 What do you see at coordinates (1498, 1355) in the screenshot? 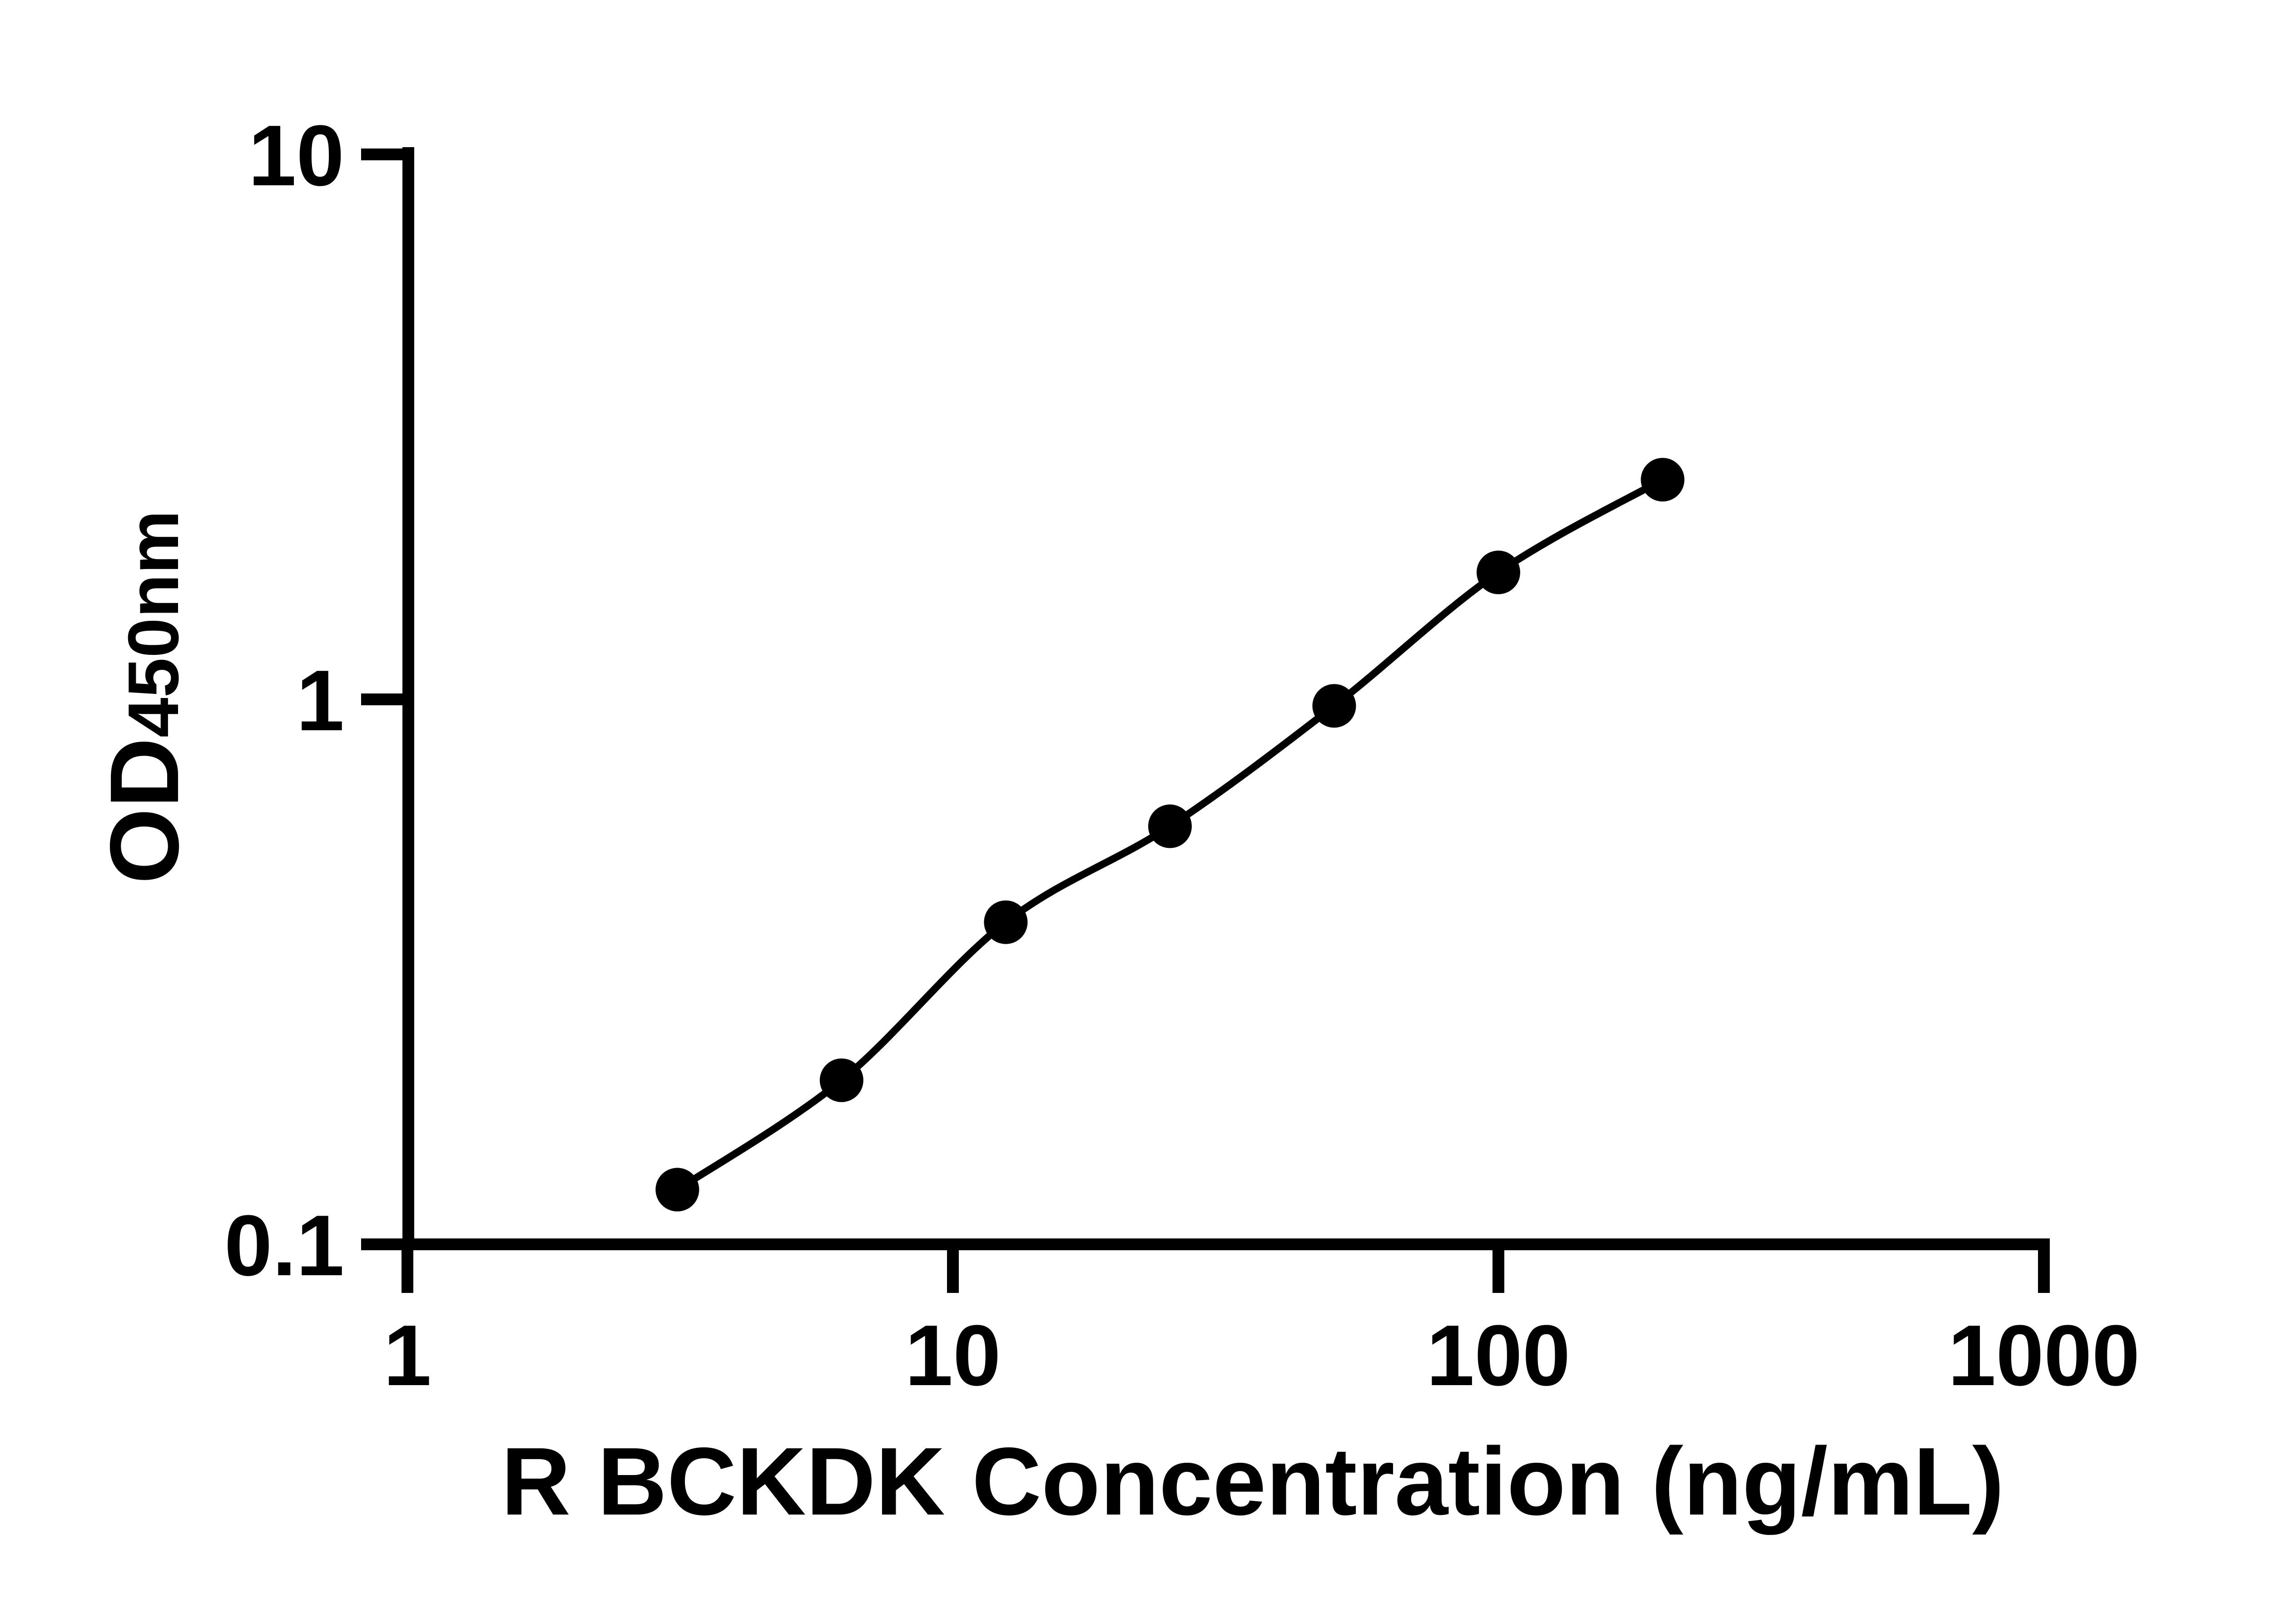
I see `x-tick-label-100: 100` at bounding box center [1498, 1355].